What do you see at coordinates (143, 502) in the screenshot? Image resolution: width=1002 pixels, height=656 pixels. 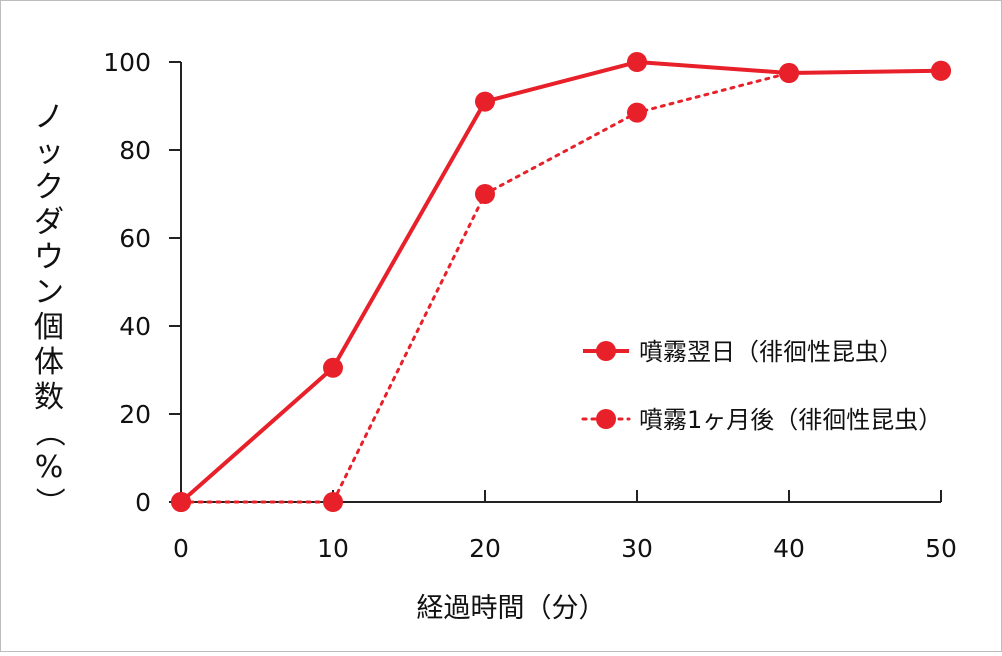 I see `y-tick-label: 0` at bounding box center [143, 502].